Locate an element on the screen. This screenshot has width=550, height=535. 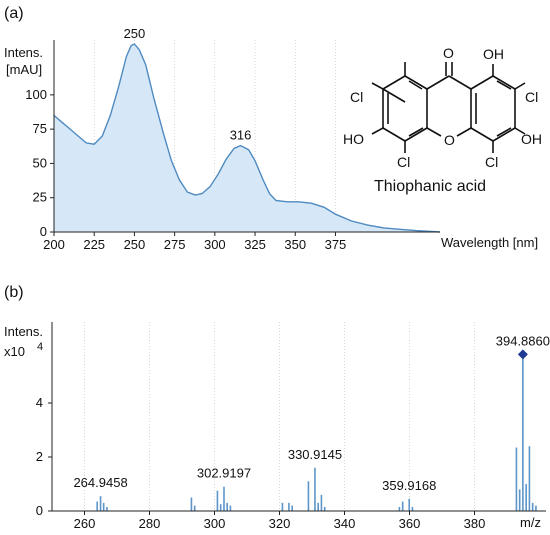
ms-y-tick-label: 2 is located at coordinates (39, 456).